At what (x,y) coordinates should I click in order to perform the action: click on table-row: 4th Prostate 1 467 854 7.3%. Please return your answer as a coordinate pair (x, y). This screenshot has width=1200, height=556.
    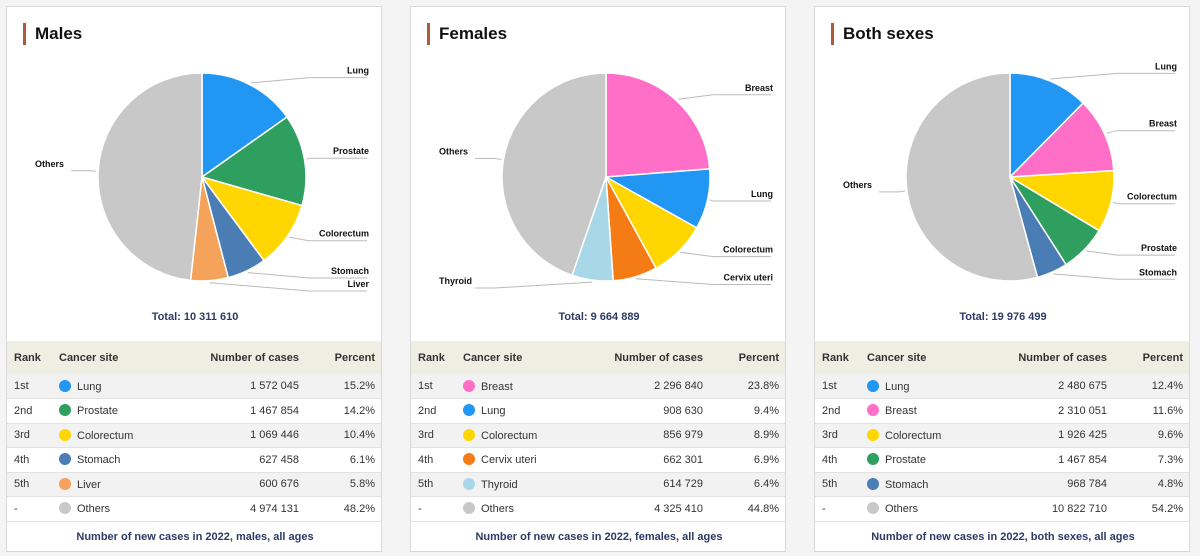
    Looking at the image, I should click on (1002, 460).